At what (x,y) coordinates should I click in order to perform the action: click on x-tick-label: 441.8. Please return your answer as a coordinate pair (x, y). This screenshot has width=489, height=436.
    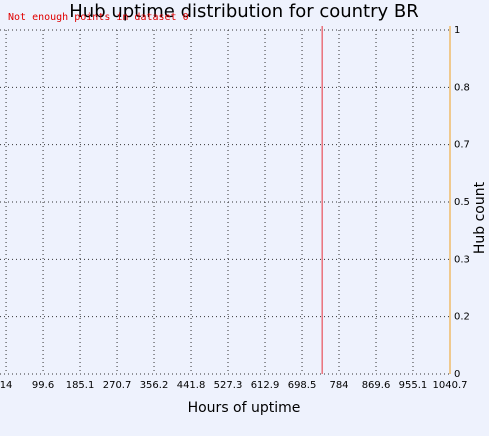
    Looking at the image, I should click on (191, 385).